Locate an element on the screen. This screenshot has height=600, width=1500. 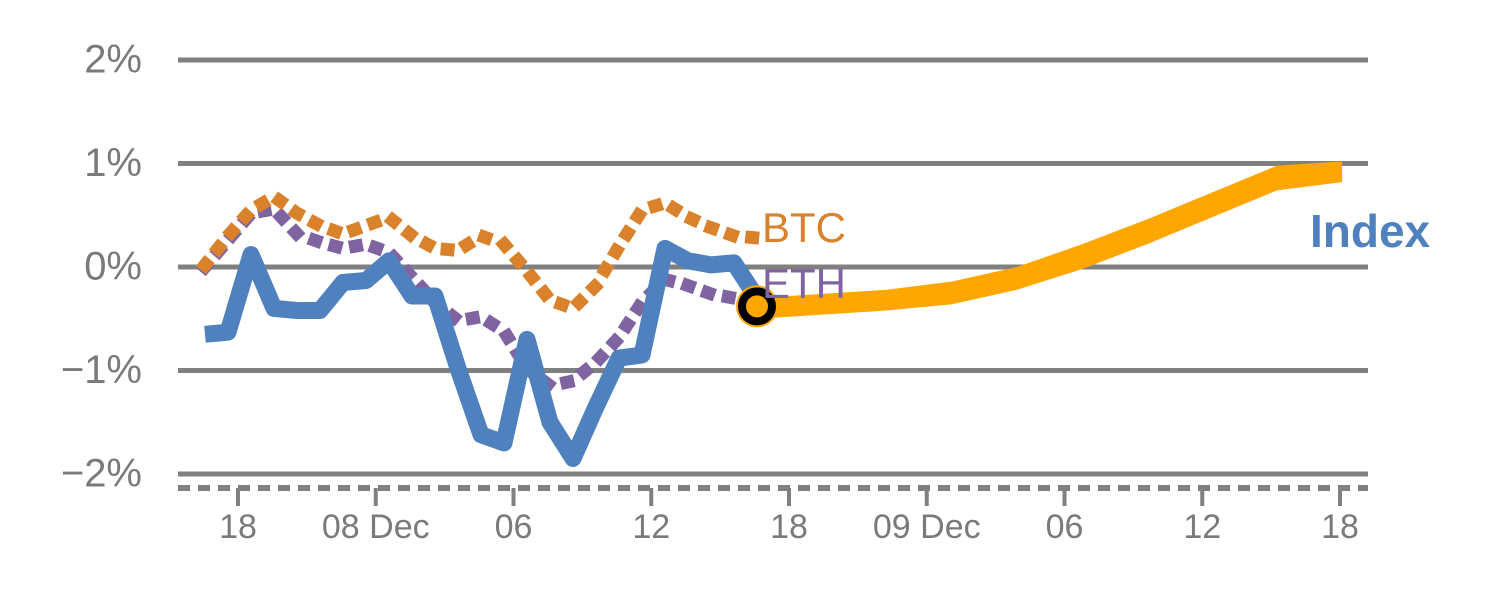
forecast-cone-shape is located at coordinates (1049, 240).